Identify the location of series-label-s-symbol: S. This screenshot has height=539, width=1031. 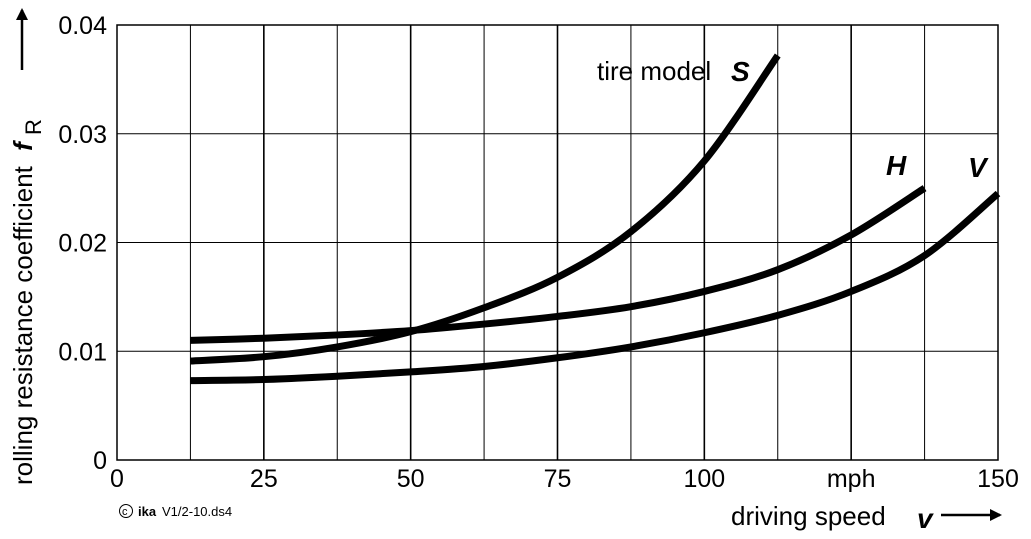
(740, 71).